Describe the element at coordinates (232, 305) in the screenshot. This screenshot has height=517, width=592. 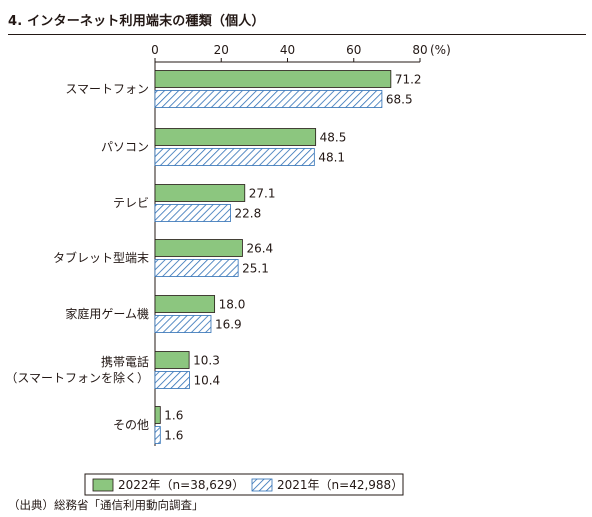
I see `value-label-2022: 18.0` at that location.